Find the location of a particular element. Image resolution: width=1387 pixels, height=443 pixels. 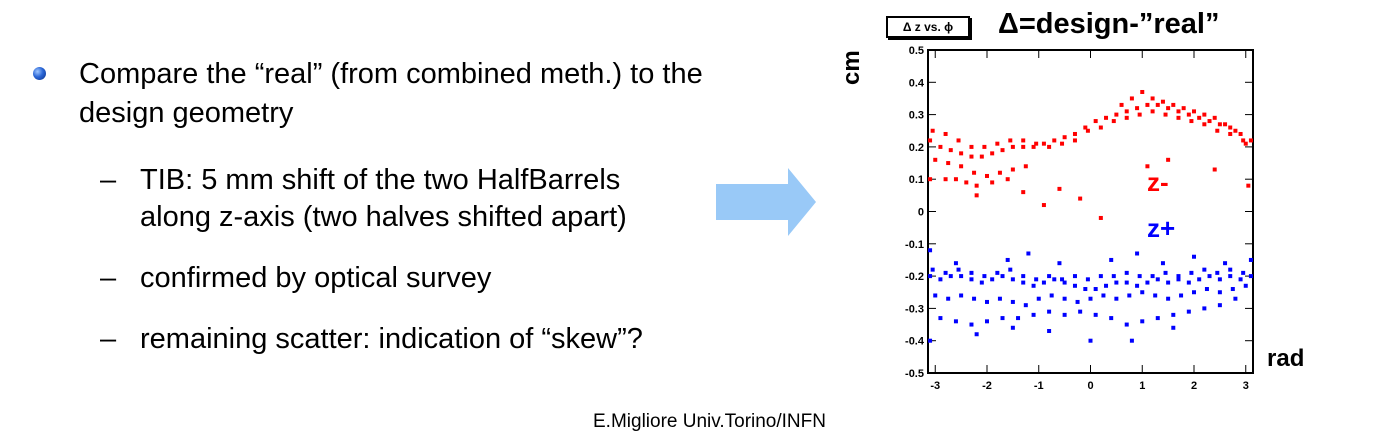

x-tick-label: 0 is located at coordinates (1090, 386).